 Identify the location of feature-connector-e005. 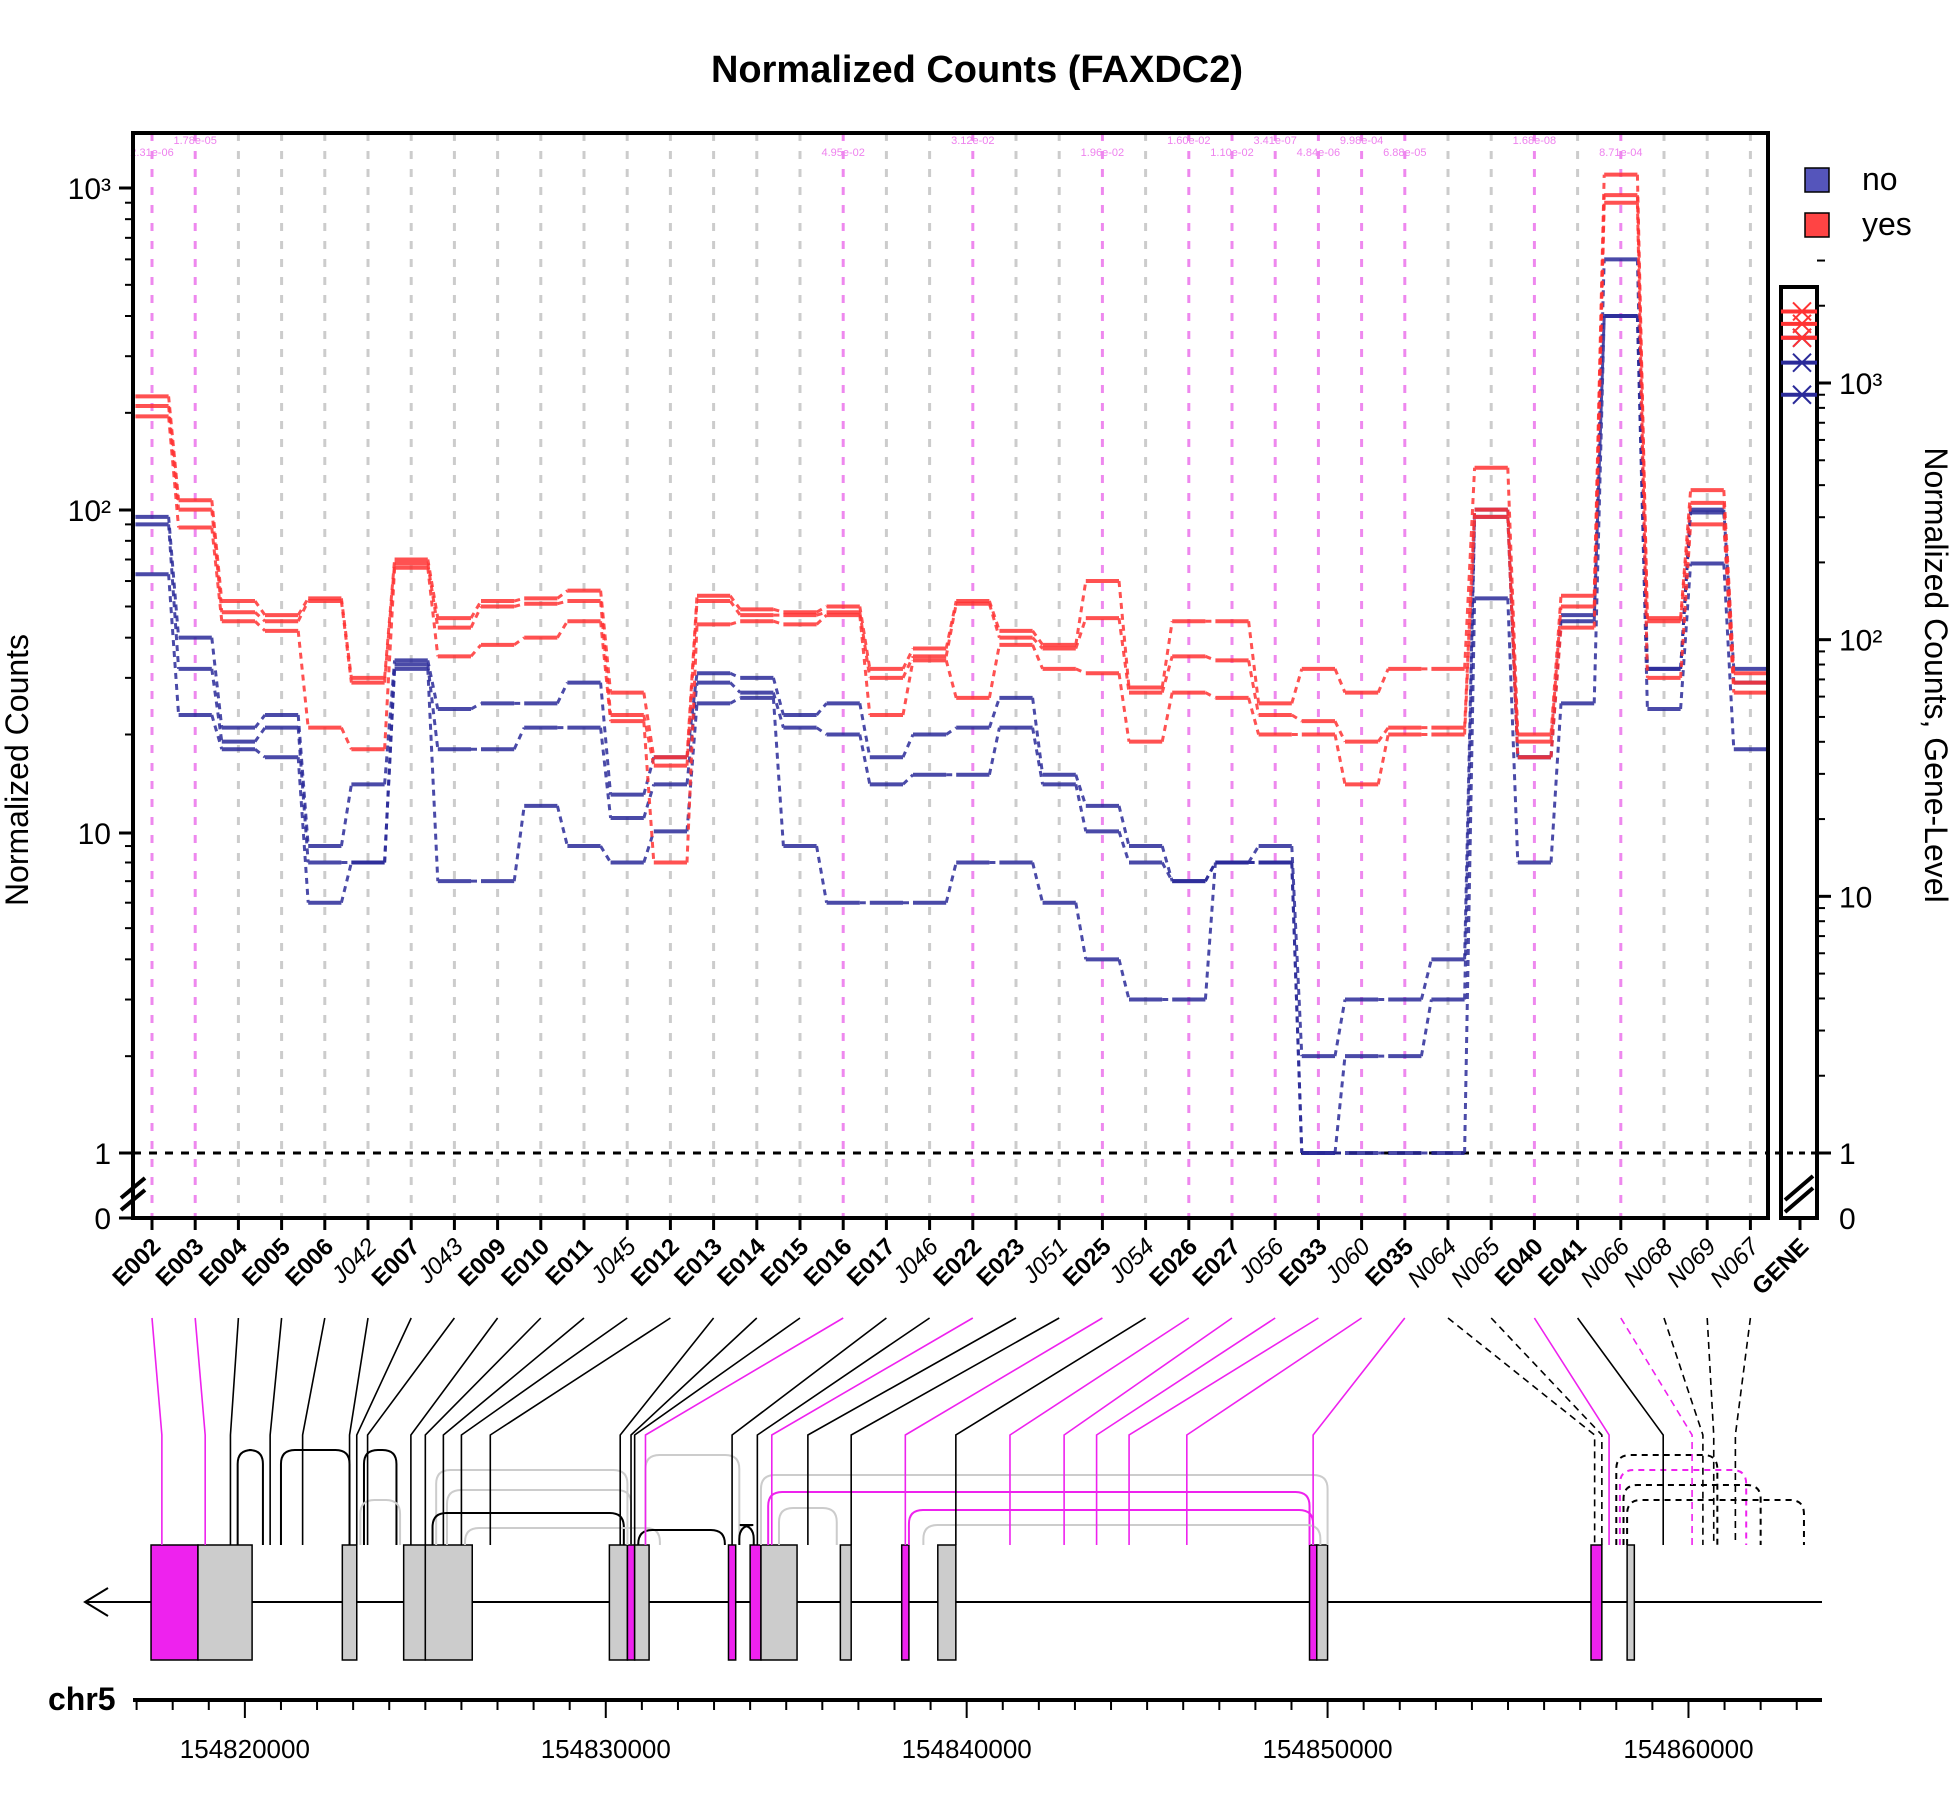
(276, 1431).